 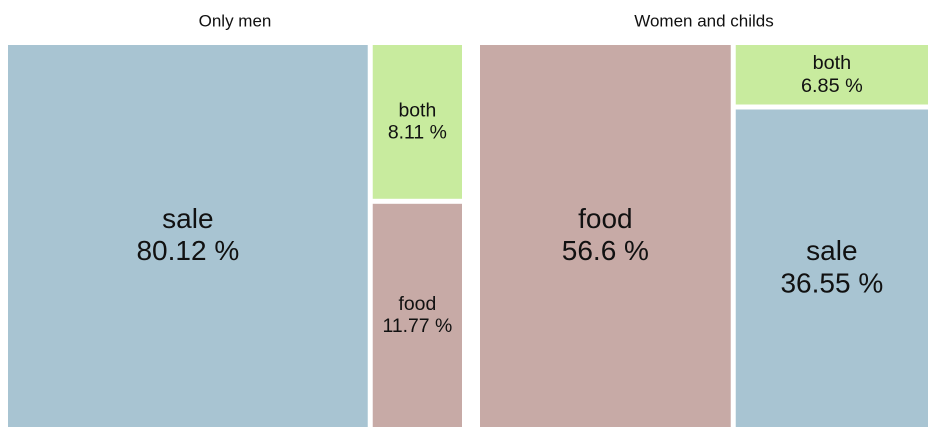 I want to click on tile-value: 56.6 %, so click(x=605, y=250).